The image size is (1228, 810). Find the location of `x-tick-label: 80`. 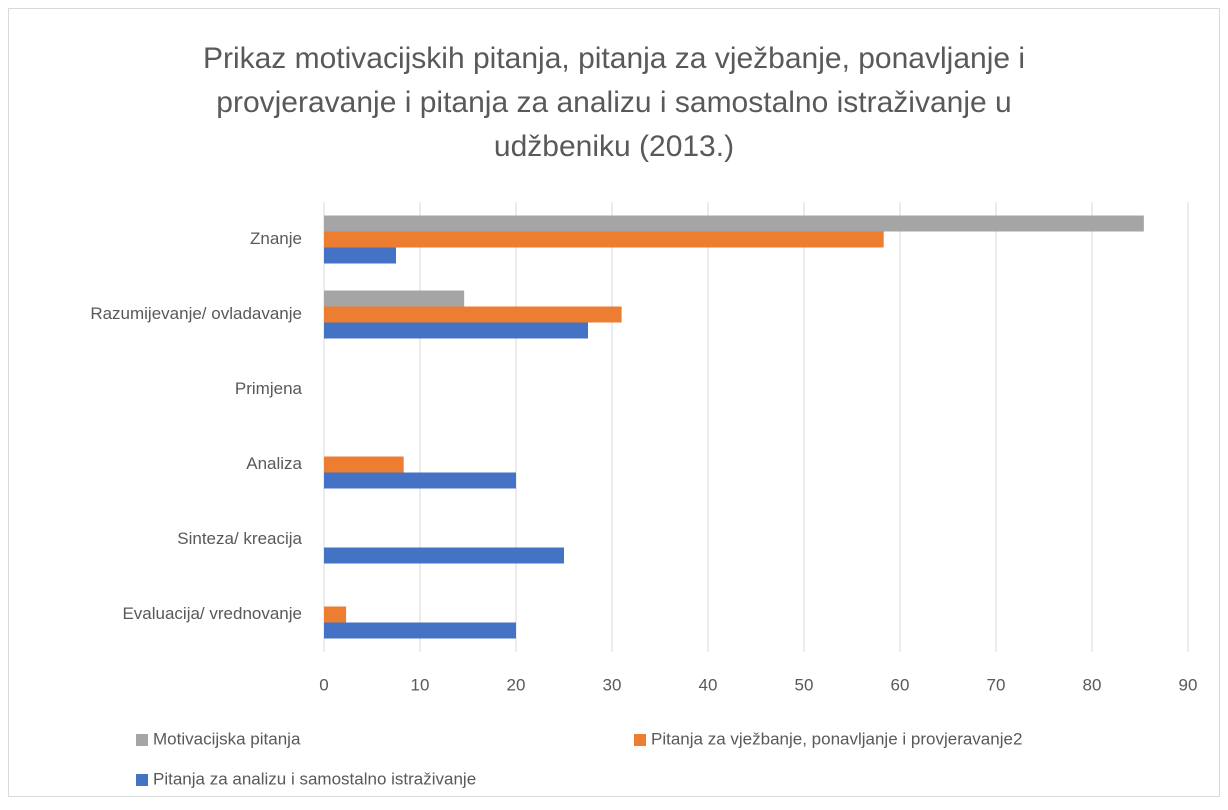

x-tick-label: 80 is located at coordinates (1092, 684).